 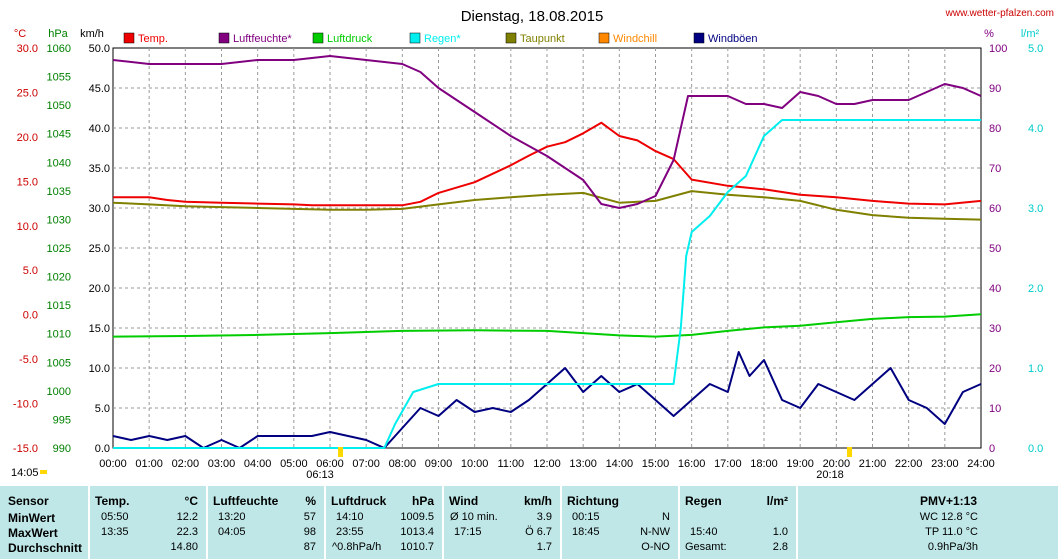 I want to click on humidity-tick-label: 50, so click(x=995, y=249).